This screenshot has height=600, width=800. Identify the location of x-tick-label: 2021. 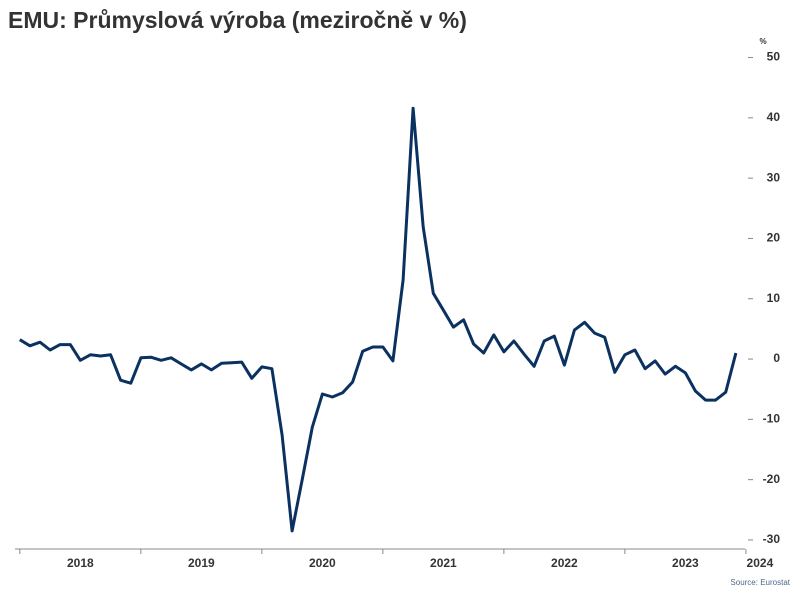
(443, 563).